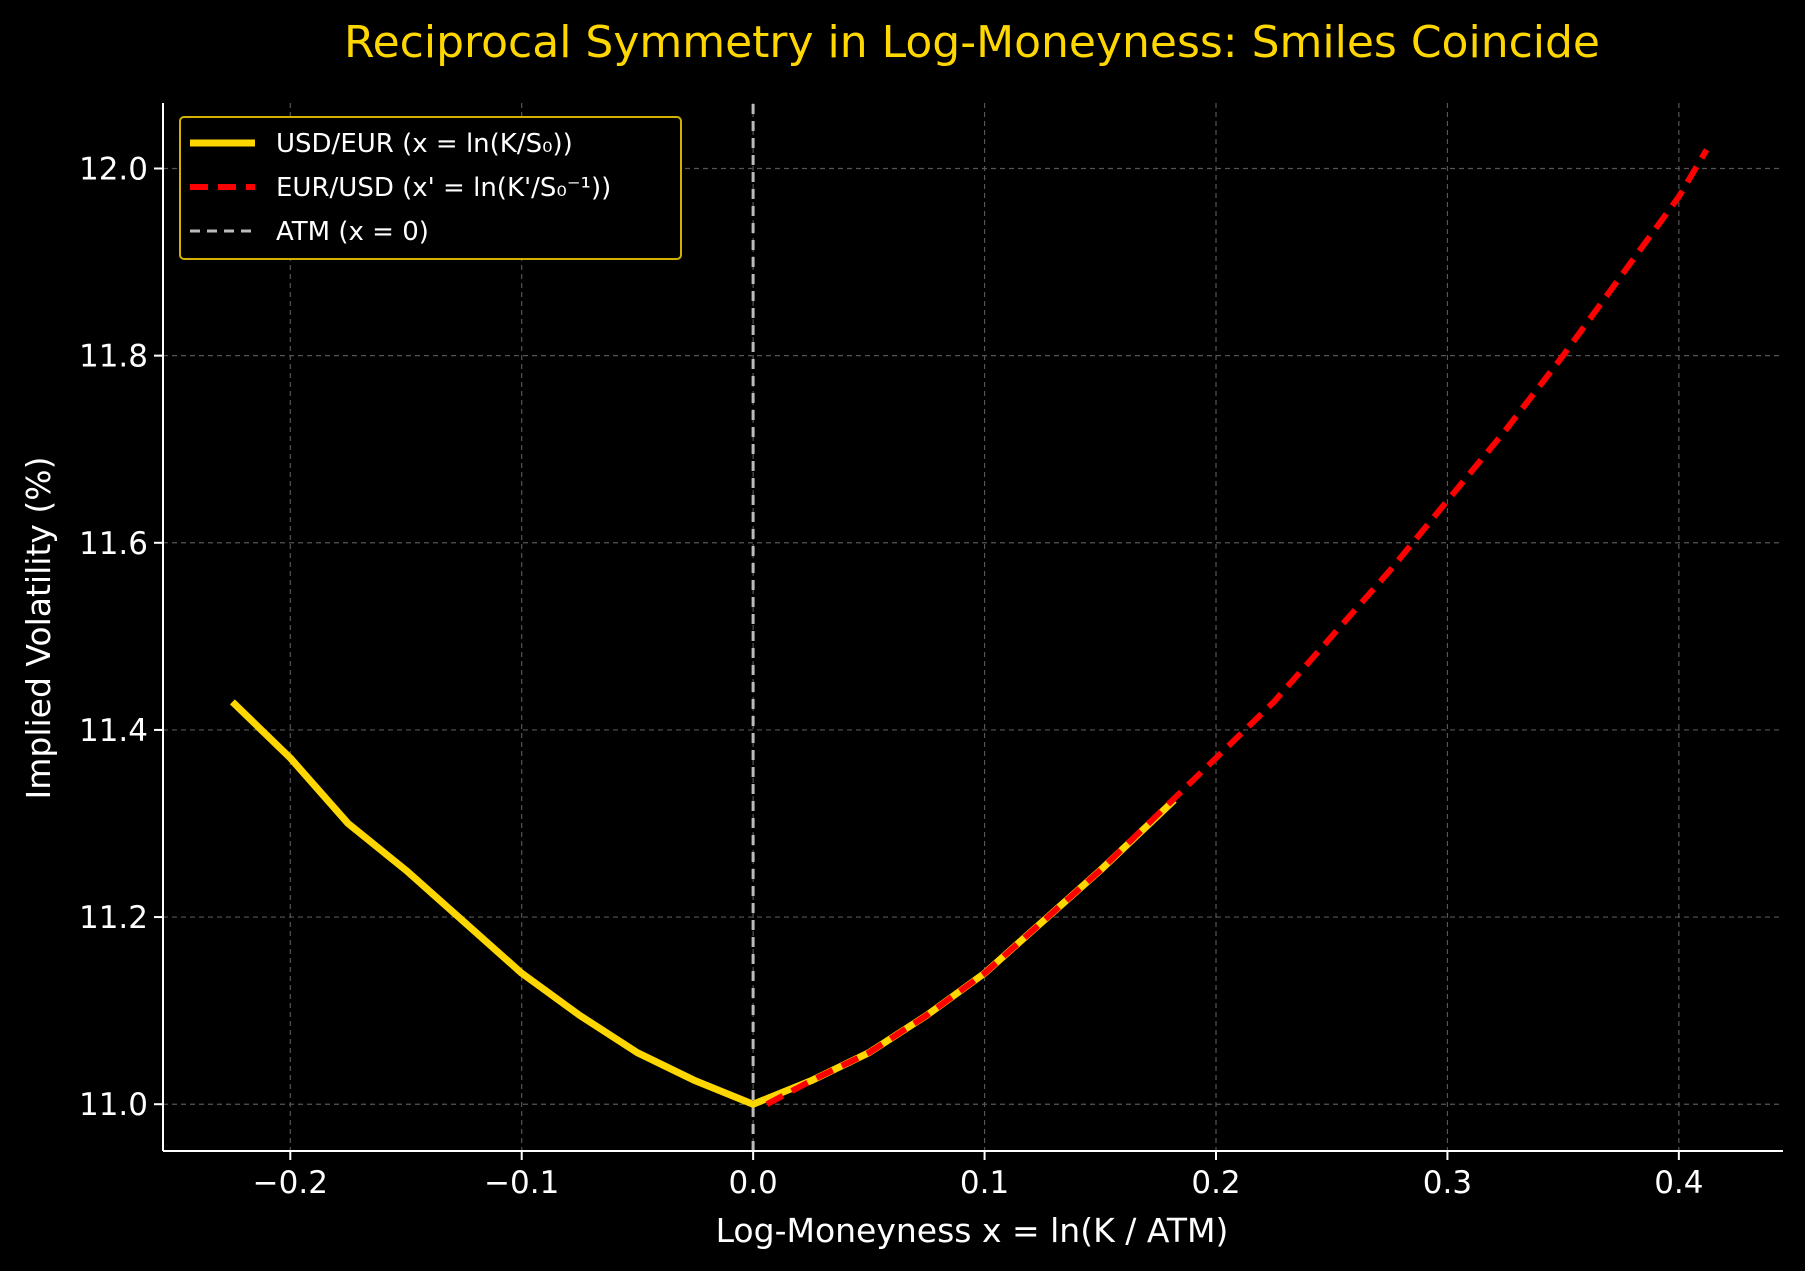 The width and height of the screenshot is (1805, 1271). What do you see at coordinates (1678, 1183) in the screenshot?
I see `x-tick-label: 0.4` at bounding box center [1678, 1183].